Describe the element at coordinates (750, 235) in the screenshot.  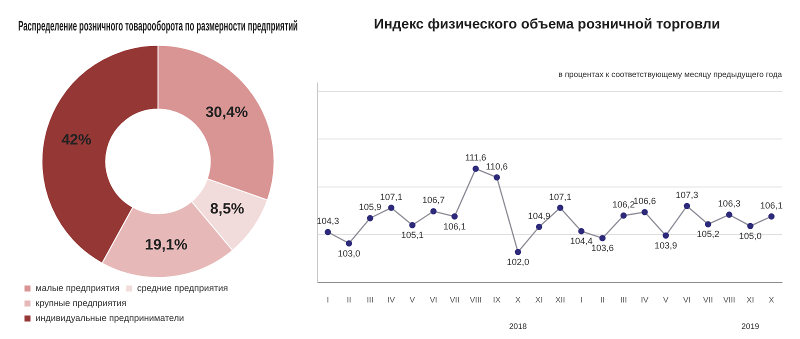
I see `data-label: 105,0` at that location.